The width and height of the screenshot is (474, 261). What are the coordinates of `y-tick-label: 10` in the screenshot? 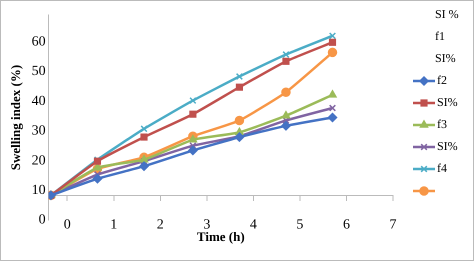 It's located at (39, 190).